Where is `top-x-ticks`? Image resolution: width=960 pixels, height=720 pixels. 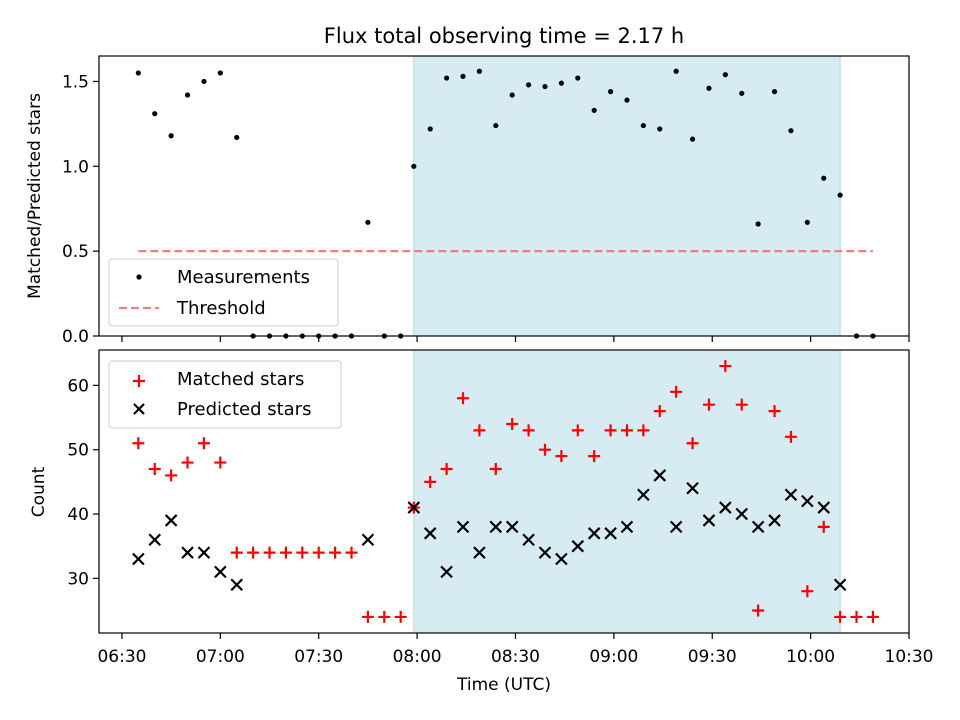 top-x-ticks is located at coordinates (515, 339).